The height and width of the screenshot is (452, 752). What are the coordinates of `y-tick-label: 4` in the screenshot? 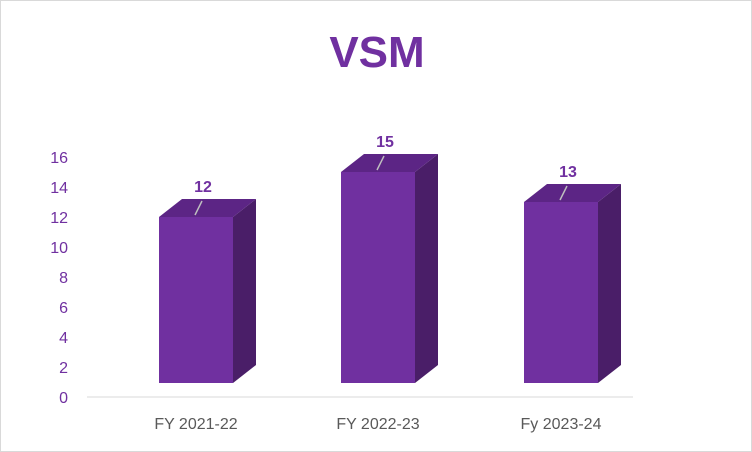 It's located at (63, 338).